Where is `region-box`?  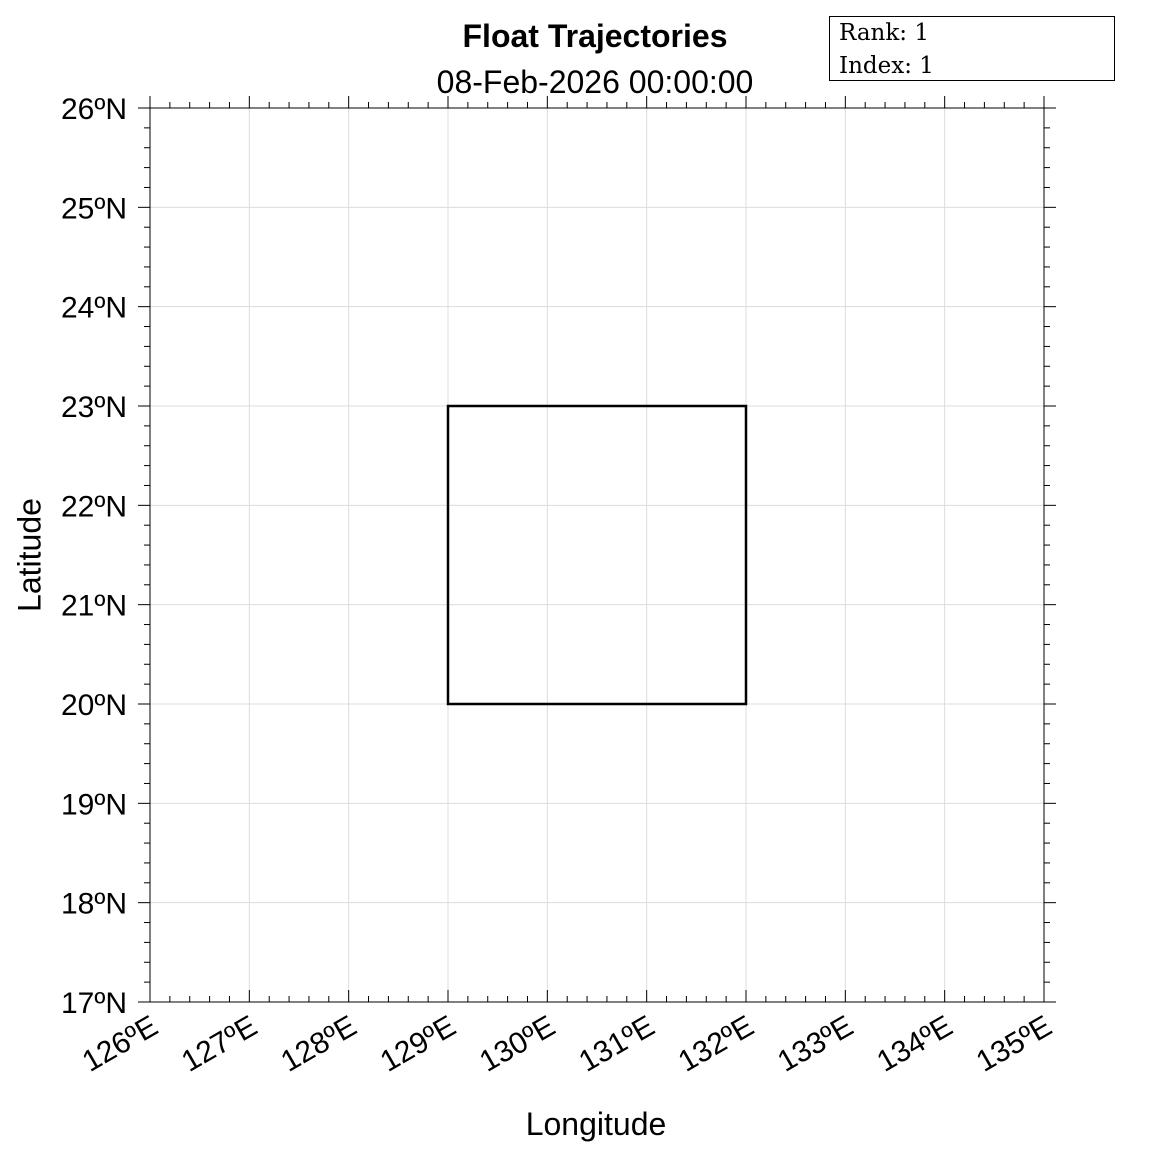 region-box is located at coordinates (597, 555).